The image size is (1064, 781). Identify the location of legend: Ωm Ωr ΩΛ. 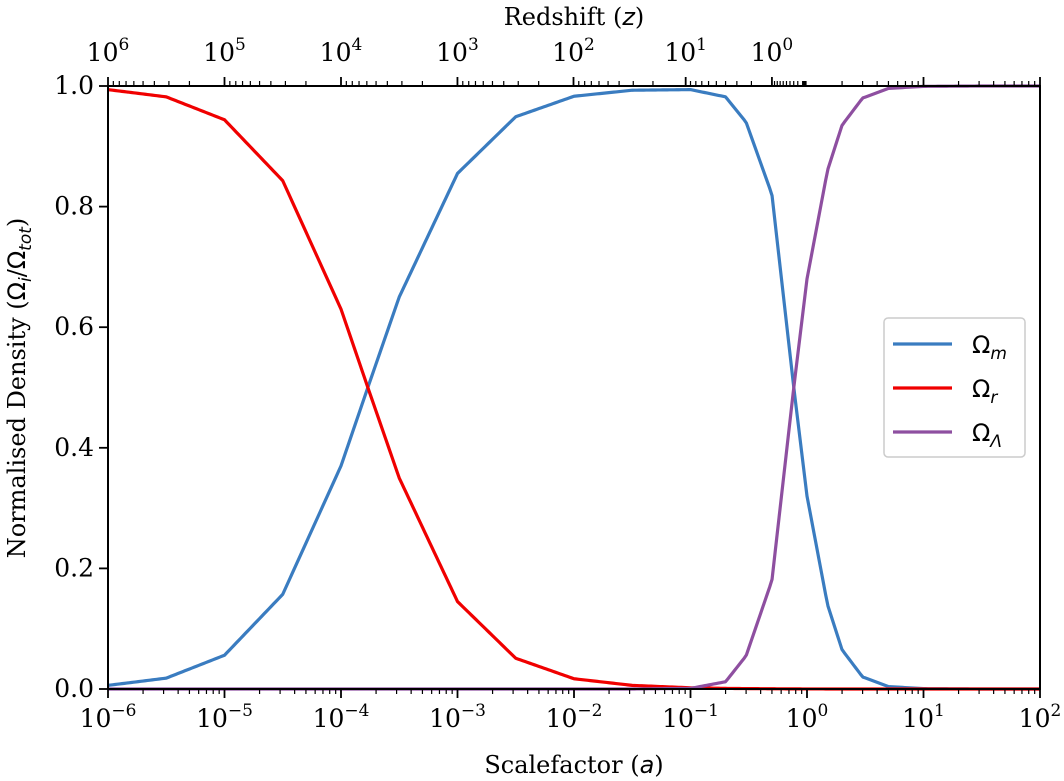
(954, 387).